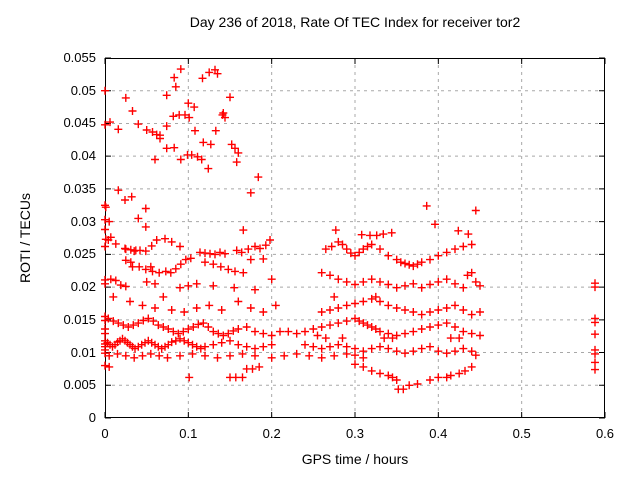 This screenshot has width=640, height=480. I want to click on x-tick-label: 0.4, so click(438, 433).